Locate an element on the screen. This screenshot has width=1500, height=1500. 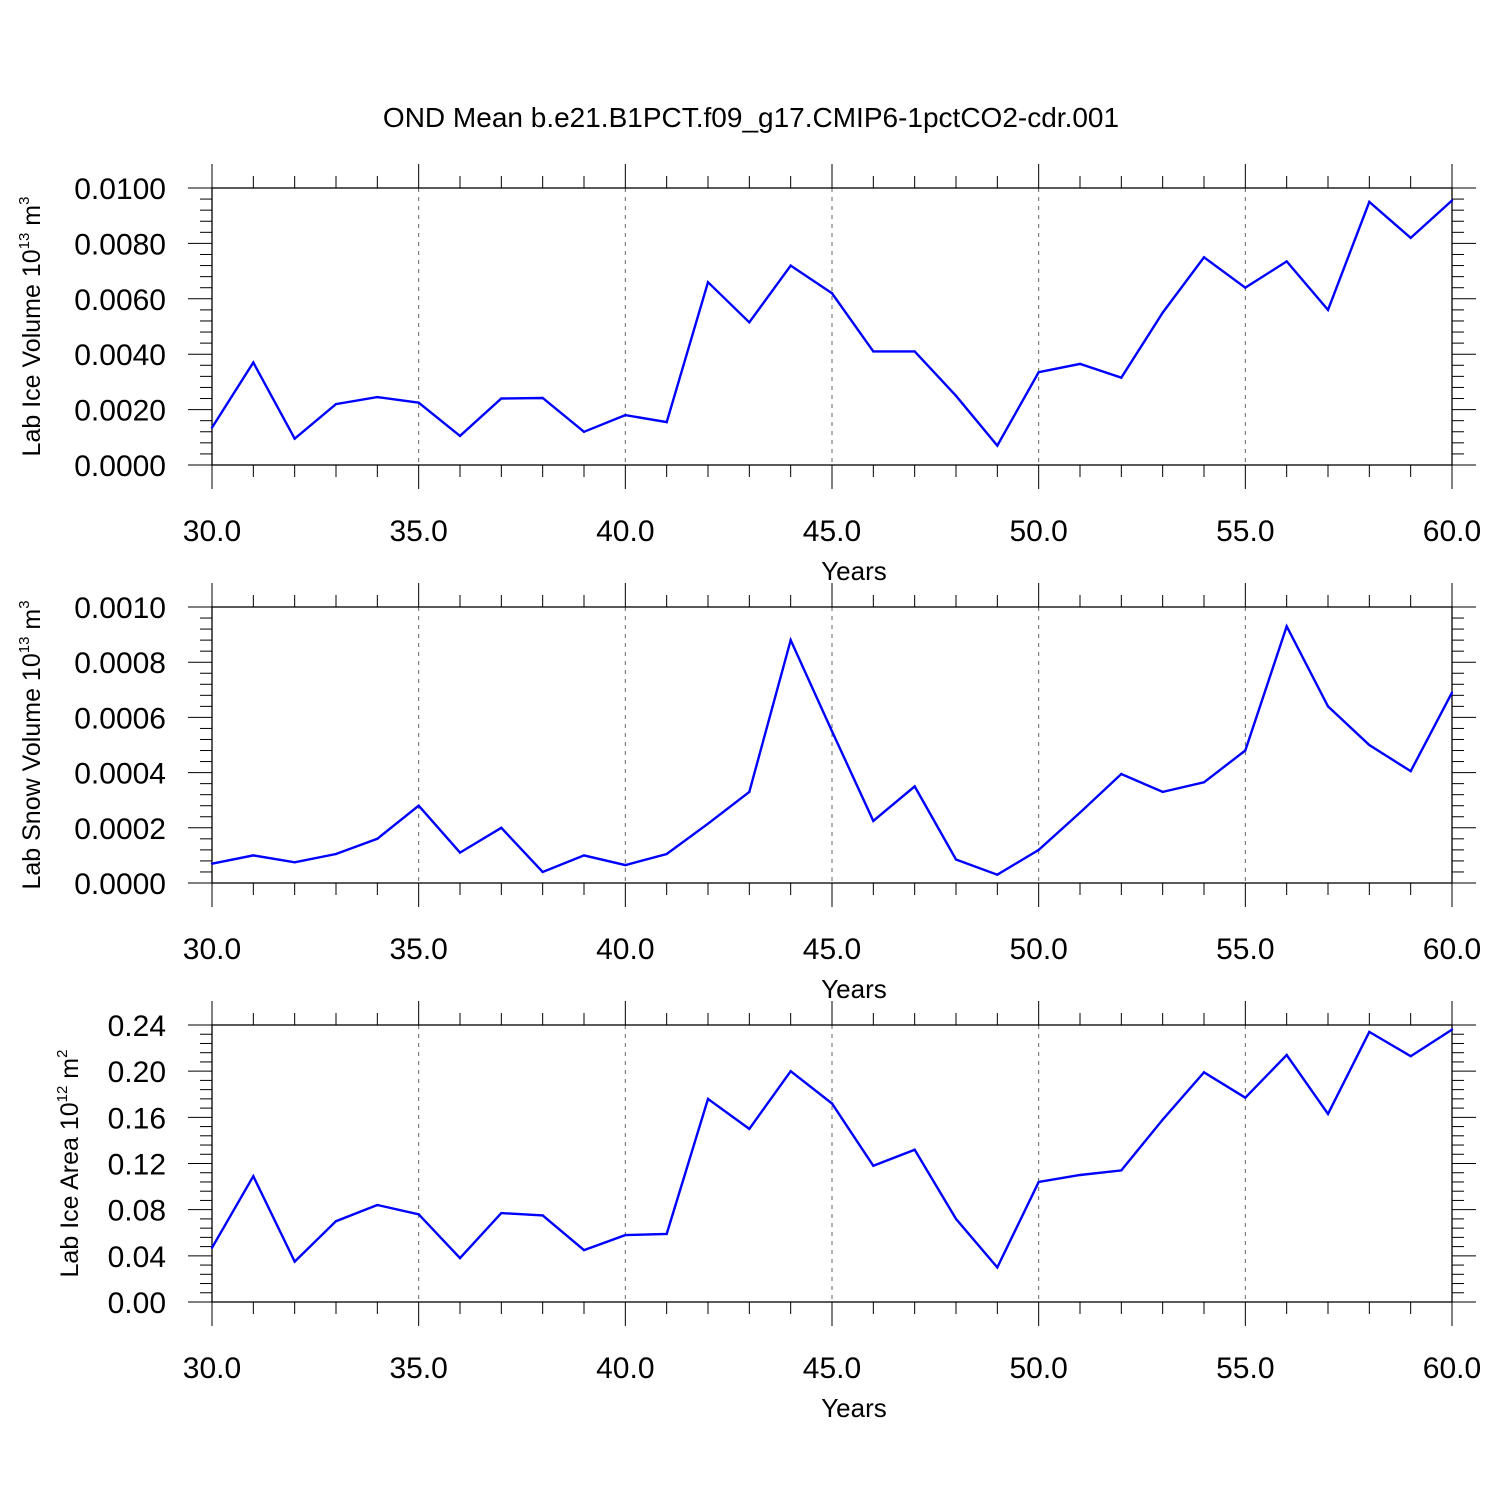
series-line is located at coordinates (831, 1149).